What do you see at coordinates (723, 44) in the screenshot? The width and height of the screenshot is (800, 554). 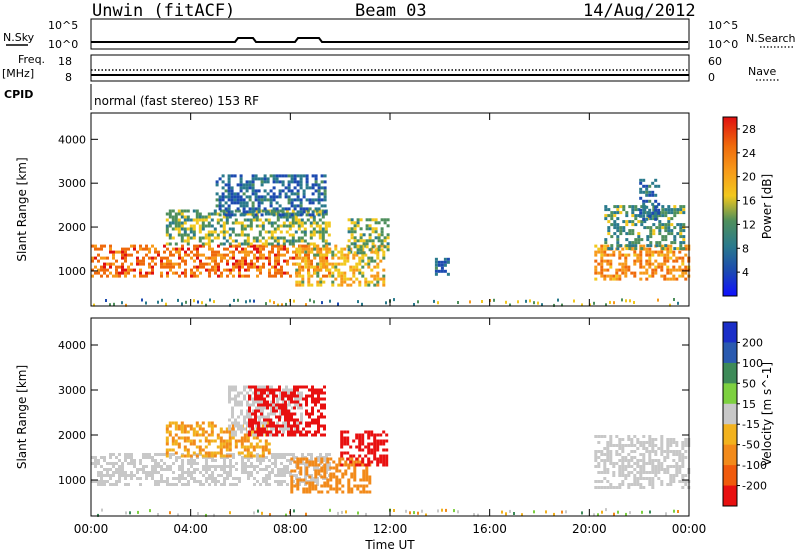 I see `nsearch-tick-bottom: 10^0` at bounding box center [723, 44].